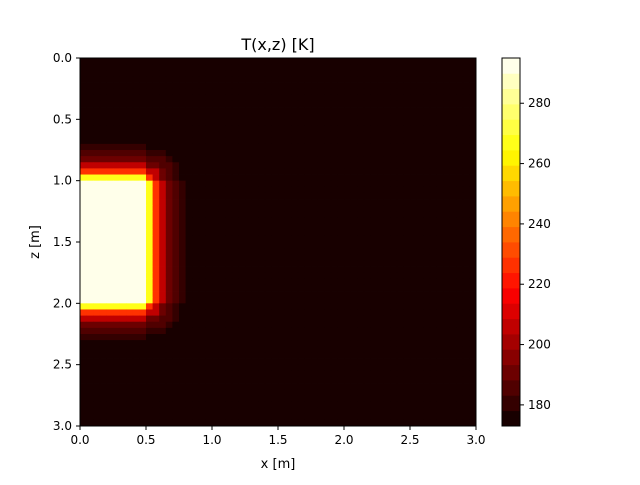 Image resolution: width=640 pixels, height=485 pixels. Describe the element at coordinates (211, 440) in the screenshot. I see `x-tick-label: 1.0` at that location.